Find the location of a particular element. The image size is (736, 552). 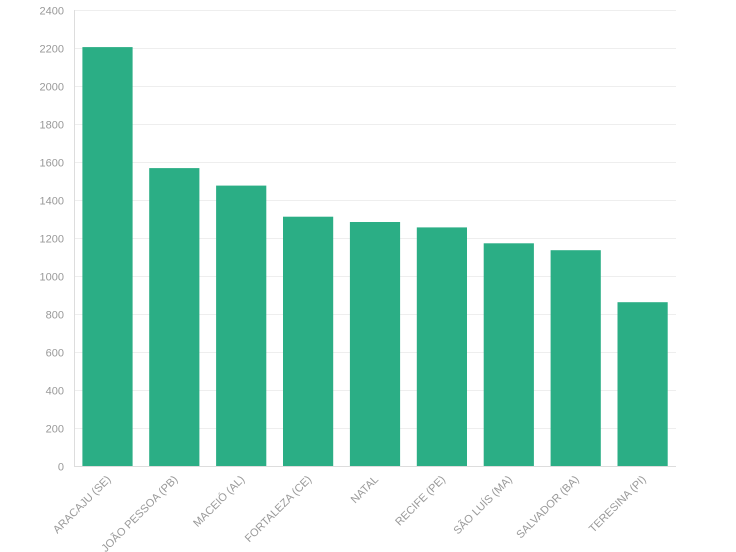

y-tick-label: 0 is located at coordinates (61, 468).